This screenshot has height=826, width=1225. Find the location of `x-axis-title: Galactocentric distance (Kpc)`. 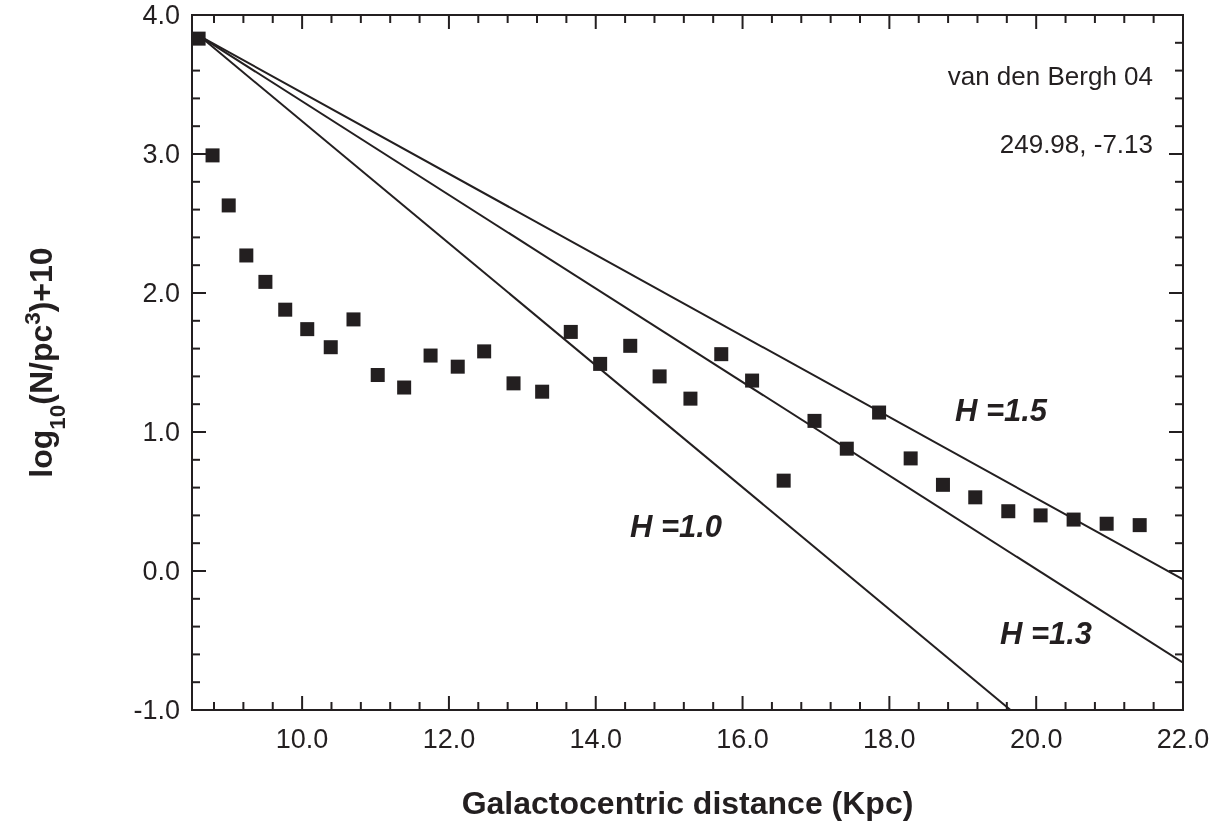

x-axis-title: Galactocentric distance (Kpc) is located at coordinates (687, 803).